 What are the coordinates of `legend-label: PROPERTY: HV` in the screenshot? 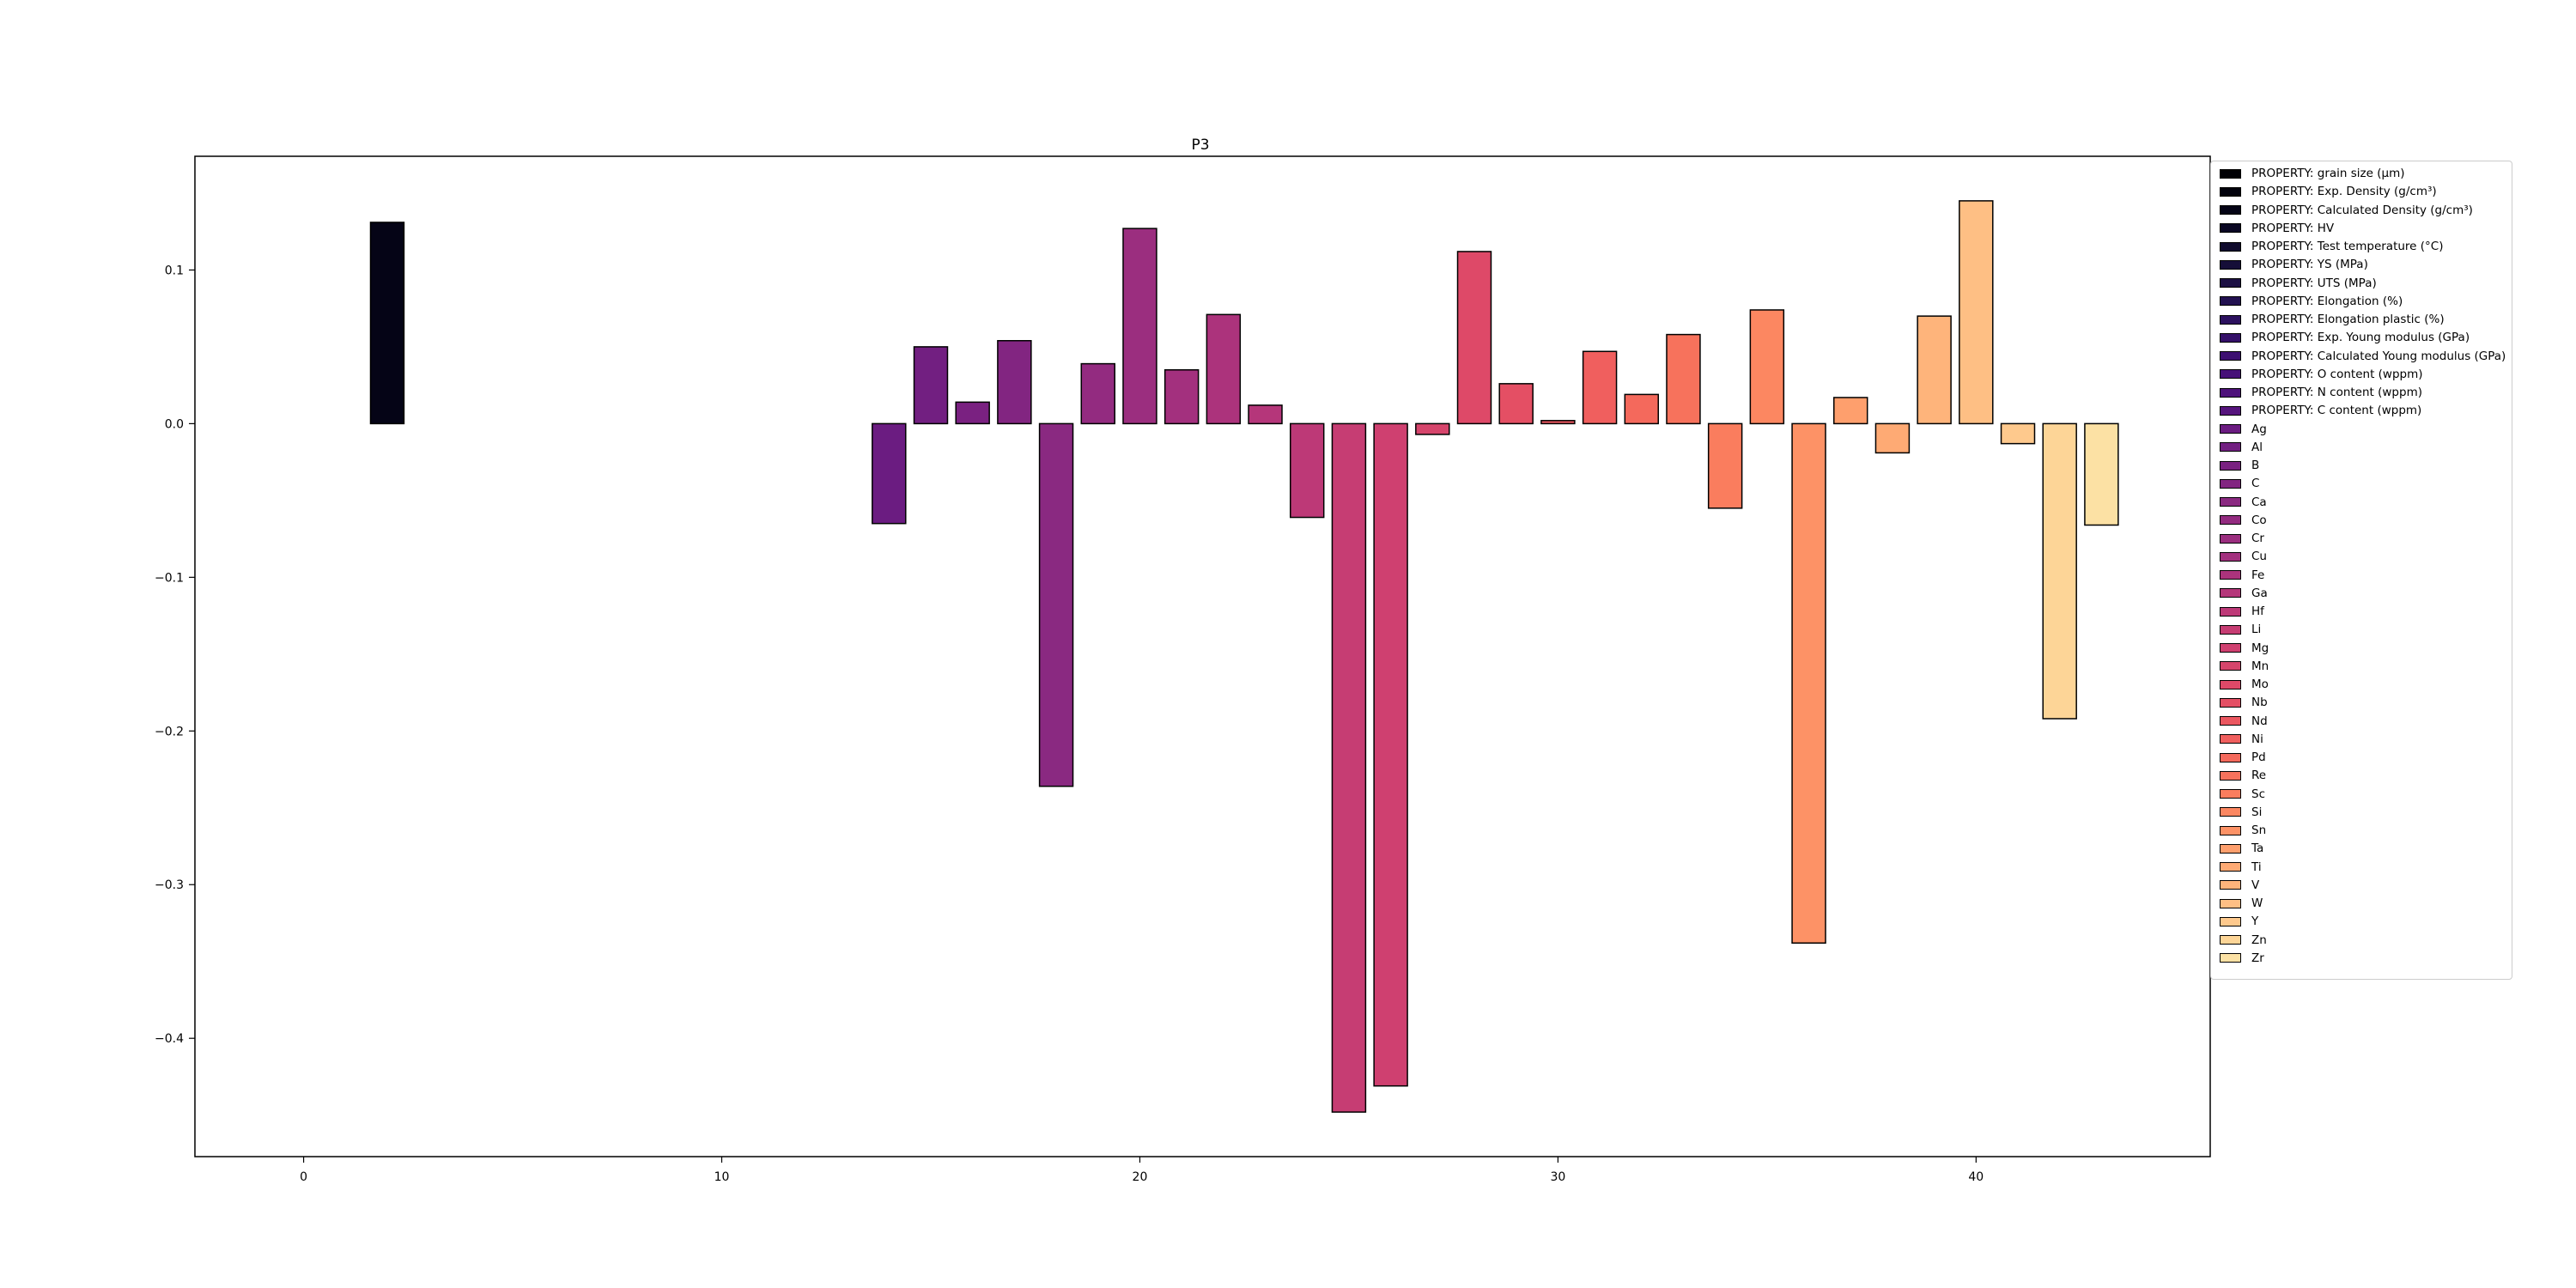 It's located at (2293, 228).